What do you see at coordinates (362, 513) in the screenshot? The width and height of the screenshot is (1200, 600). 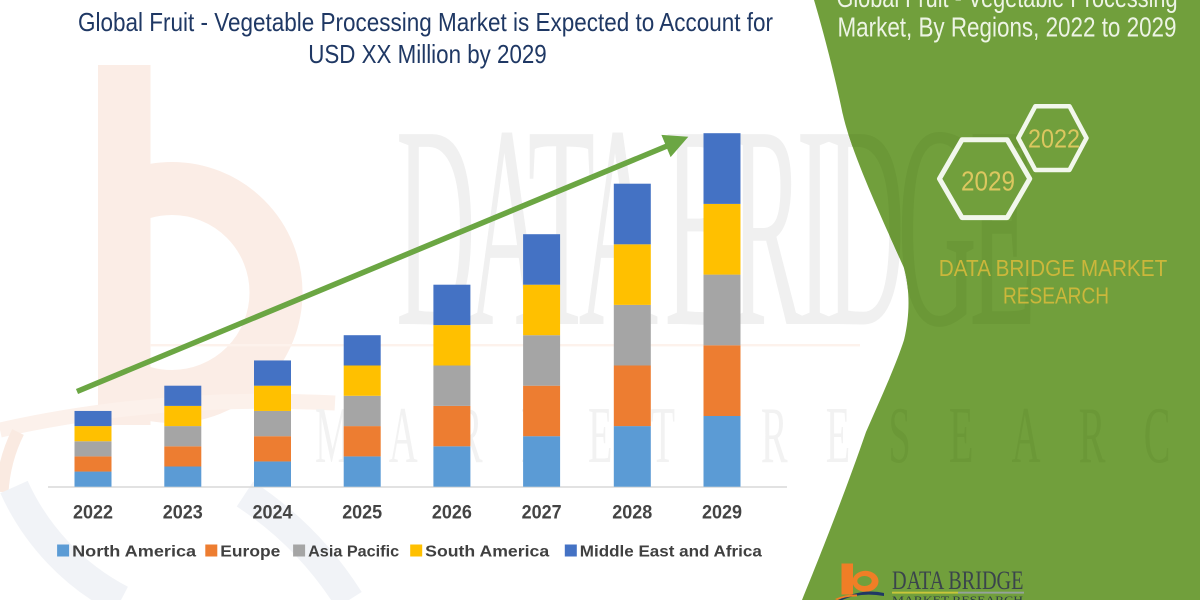 I see `svg-text: 2025` at bounding box center [362, 513].